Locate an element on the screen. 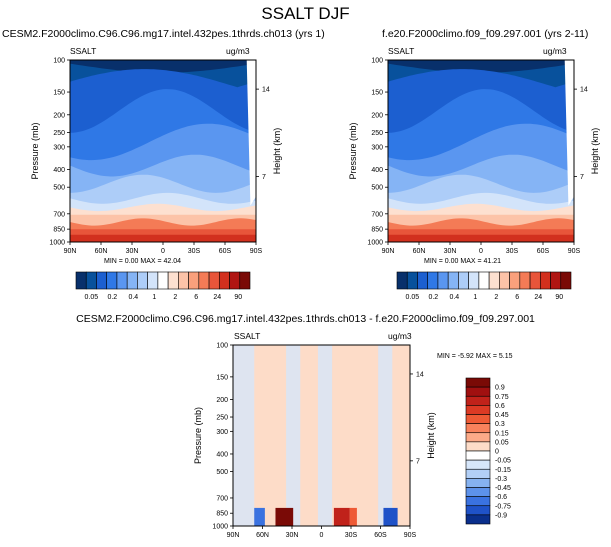 This screenshot has width=611, height=547. panel1-variable-label: SSALT is located at coordinates (83, 51).